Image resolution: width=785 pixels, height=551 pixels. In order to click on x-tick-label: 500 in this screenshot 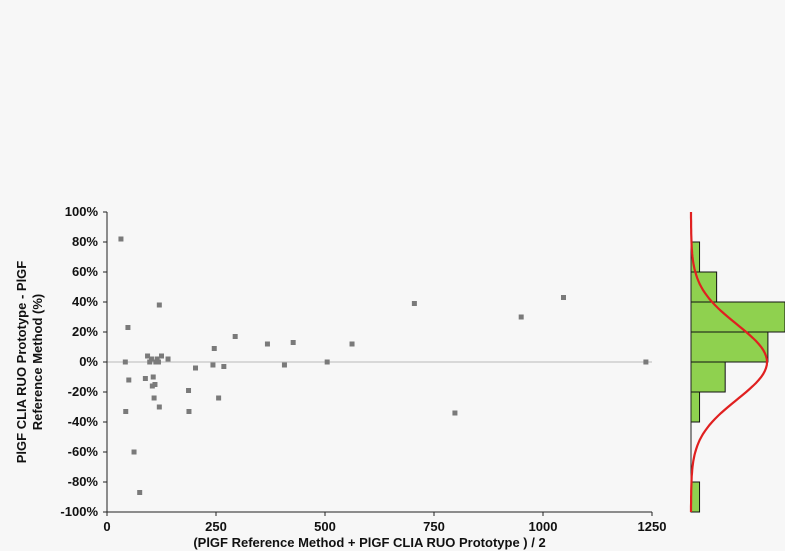, I will do `click(325, 526)`.